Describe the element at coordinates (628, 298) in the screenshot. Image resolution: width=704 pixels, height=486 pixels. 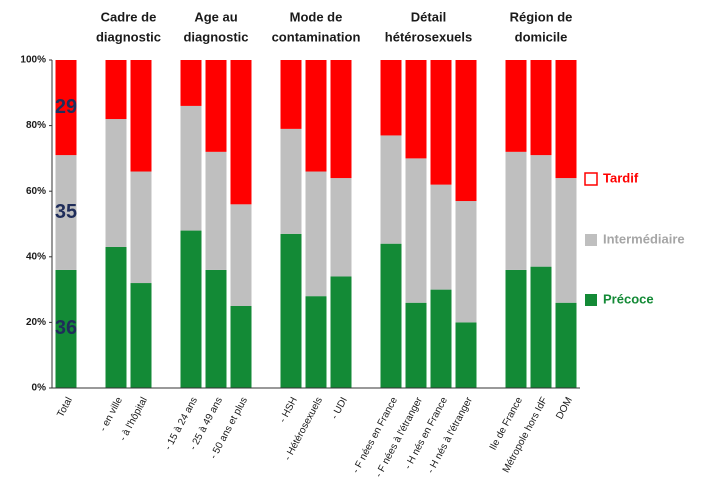
I see `legend-label: Précoce` at that location.